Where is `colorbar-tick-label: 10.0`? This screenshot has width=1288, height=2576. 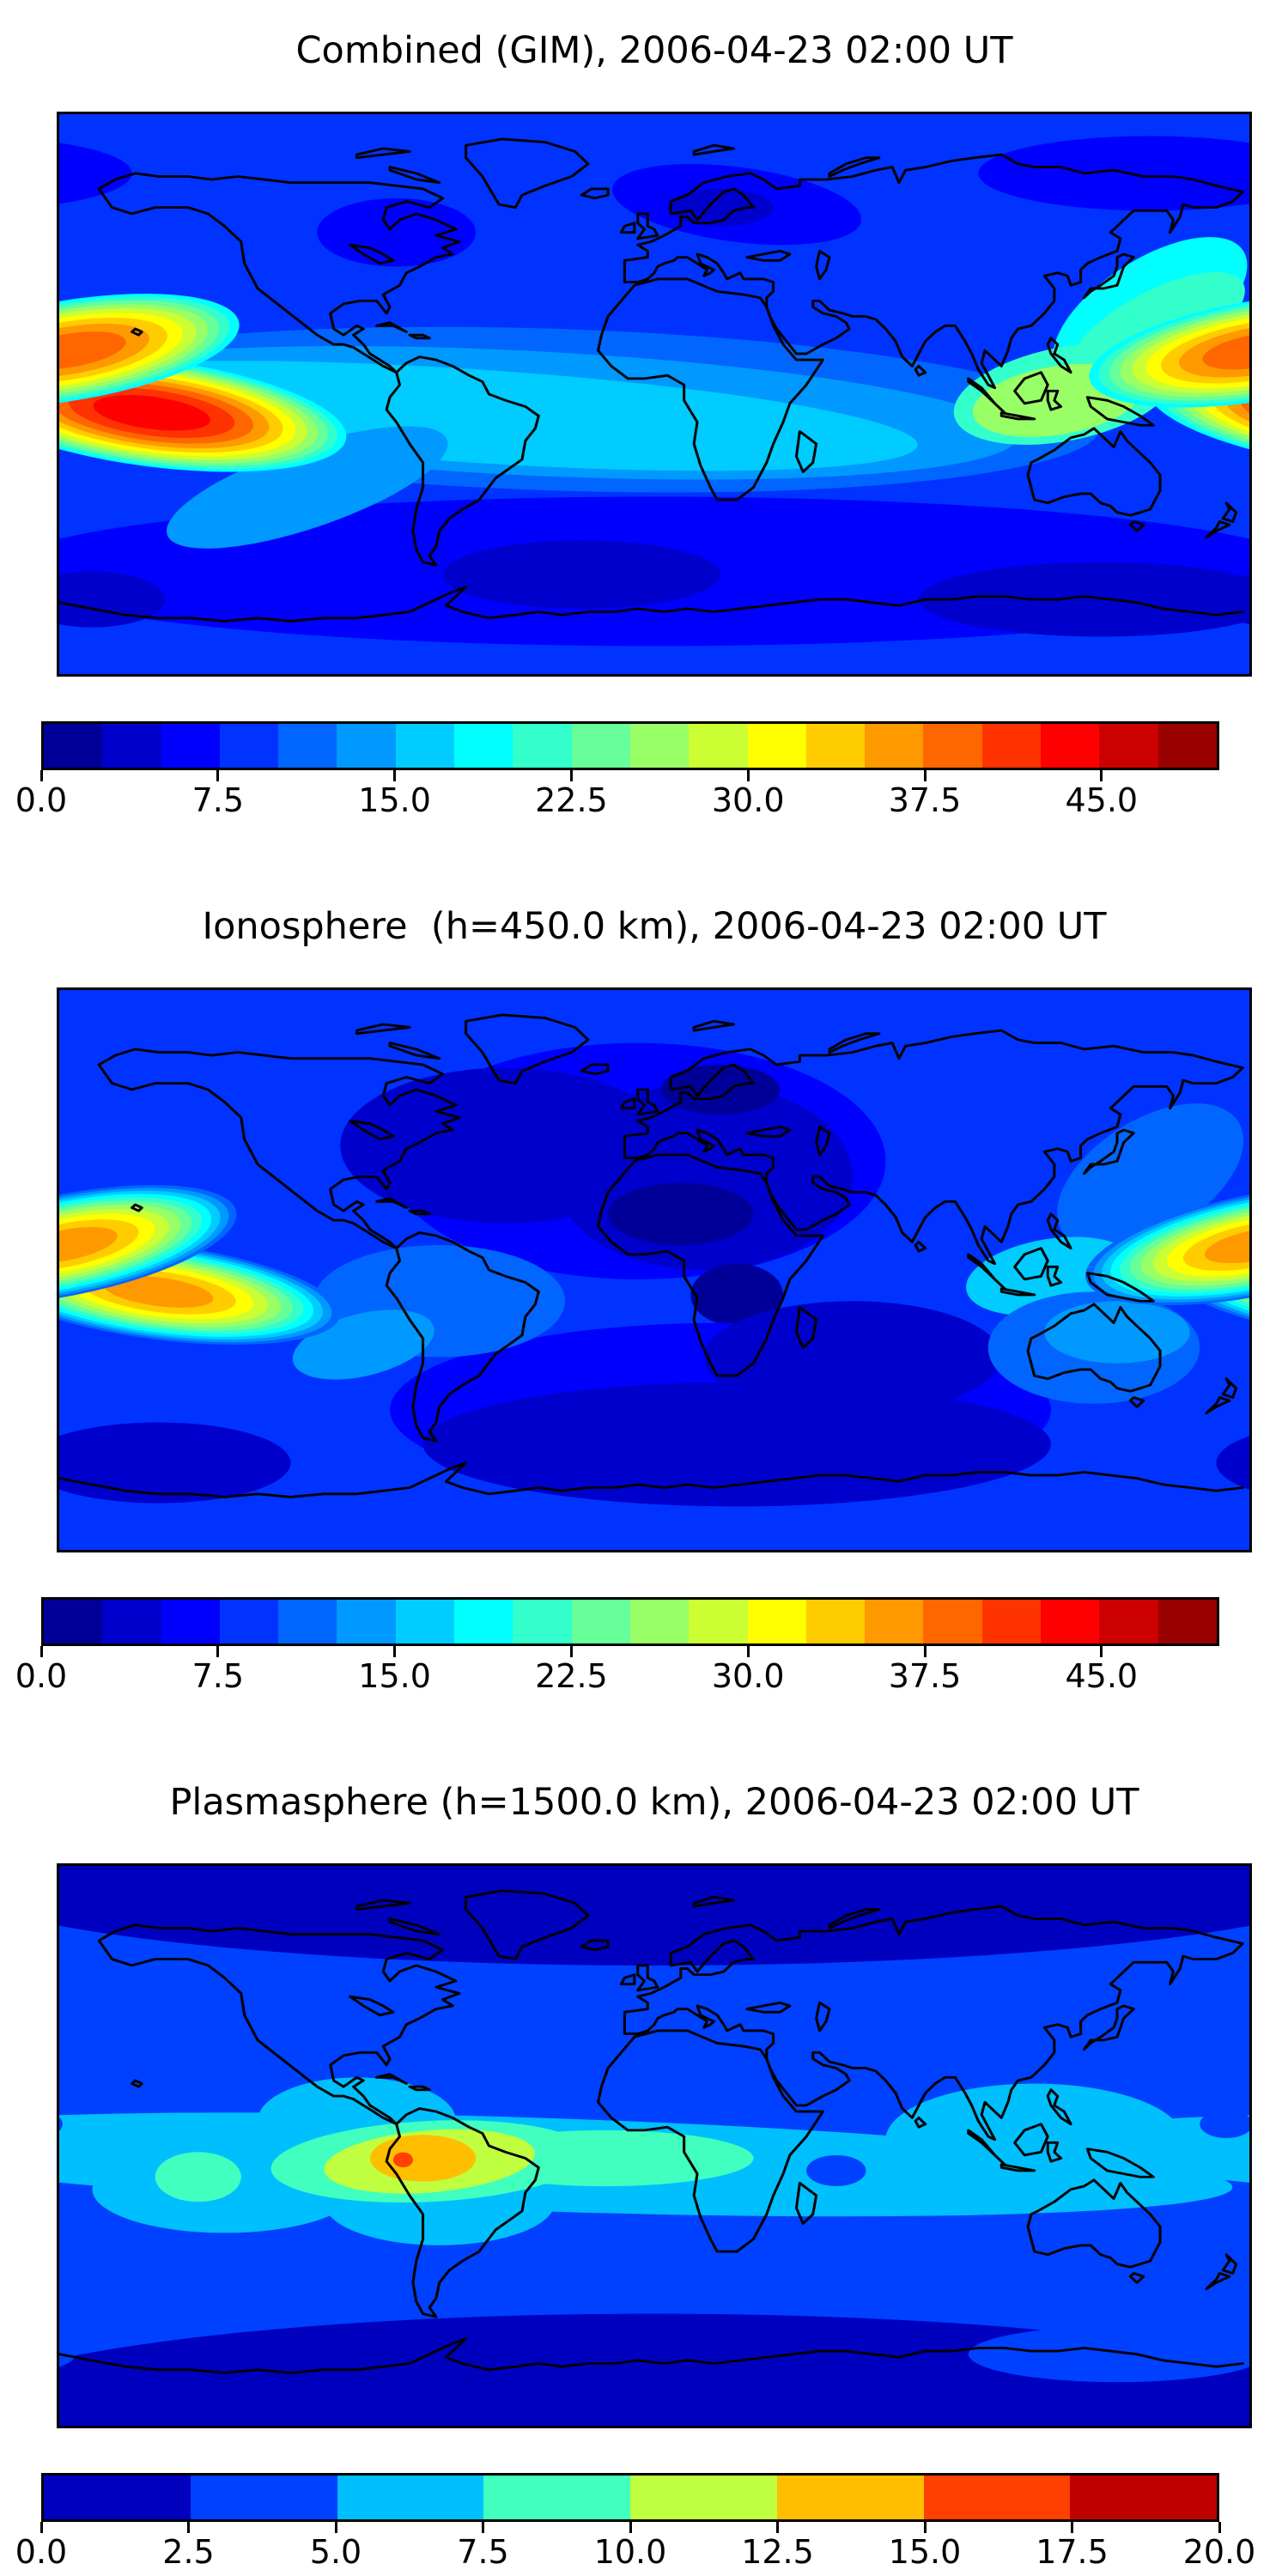 colorbar-tick-label: 10.0 is located at coordinates (630, 2552).